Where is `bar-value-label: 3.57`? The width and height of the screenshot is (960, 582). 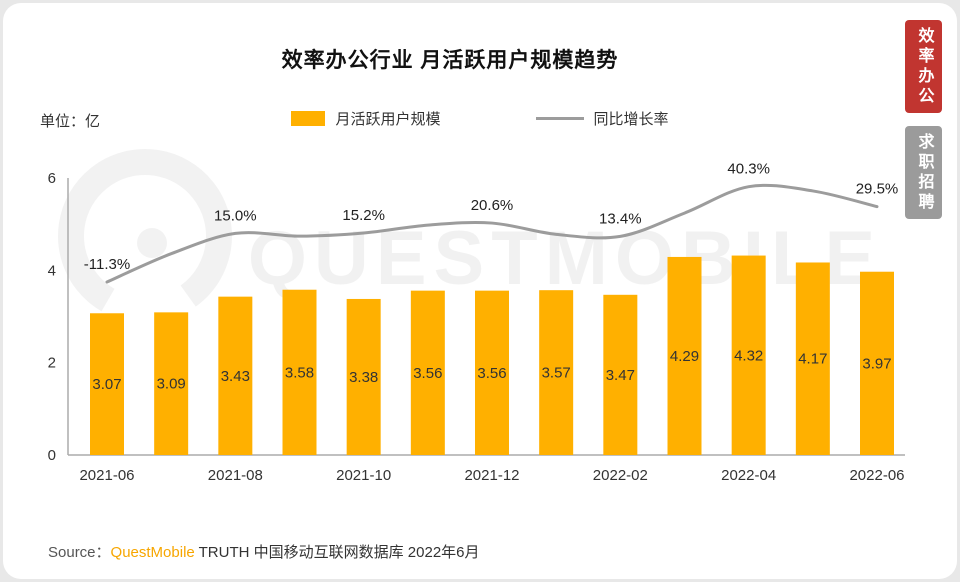
bar-value-label: 3.57 is located at coordinates (556, 373).